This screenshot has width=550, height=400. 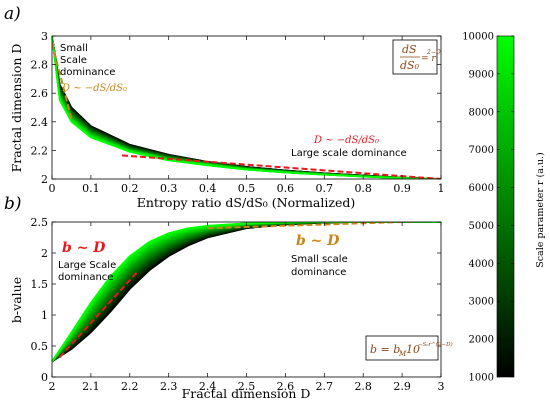 What do you see at coordinates (130, 386) in the screenshot?
I see `b-x-tick-label: 2.2` at bounding box center [130, 386].